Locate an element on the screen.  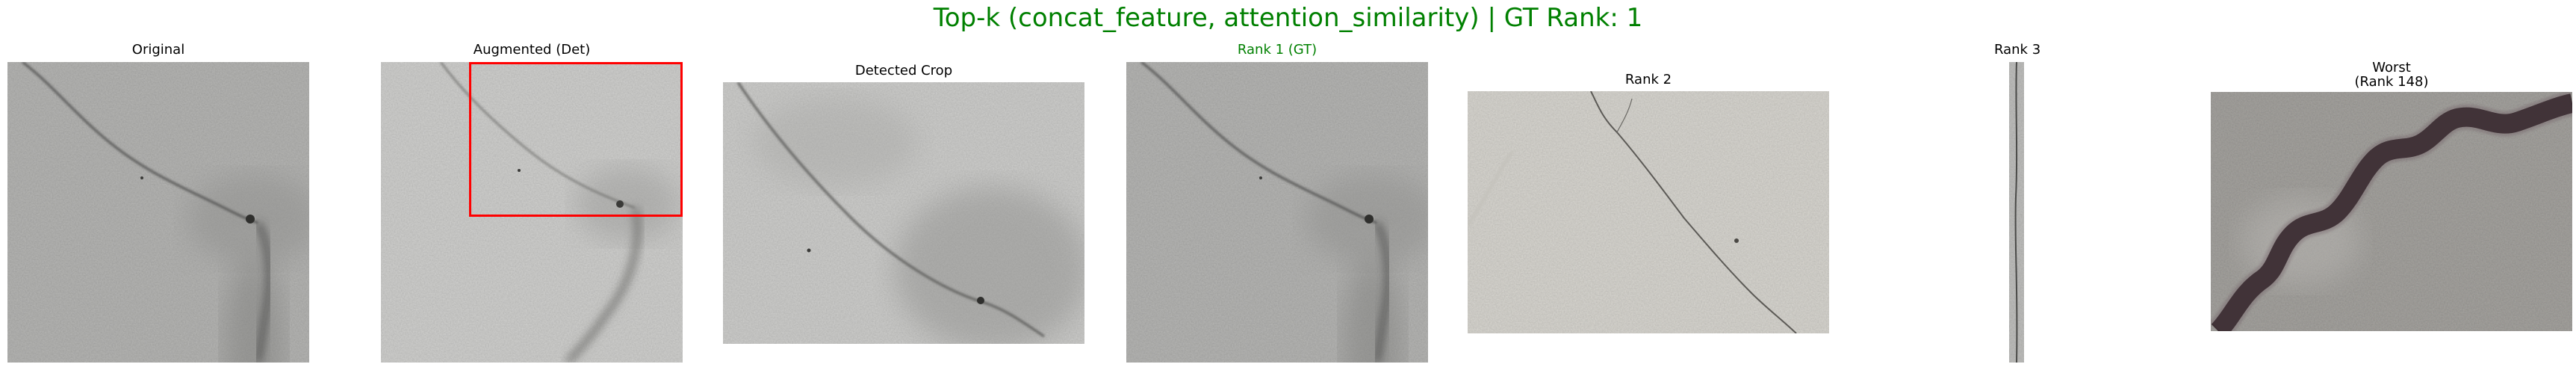
panel-title-rank3: Rank 3 is located at coordinates (2018, 50).